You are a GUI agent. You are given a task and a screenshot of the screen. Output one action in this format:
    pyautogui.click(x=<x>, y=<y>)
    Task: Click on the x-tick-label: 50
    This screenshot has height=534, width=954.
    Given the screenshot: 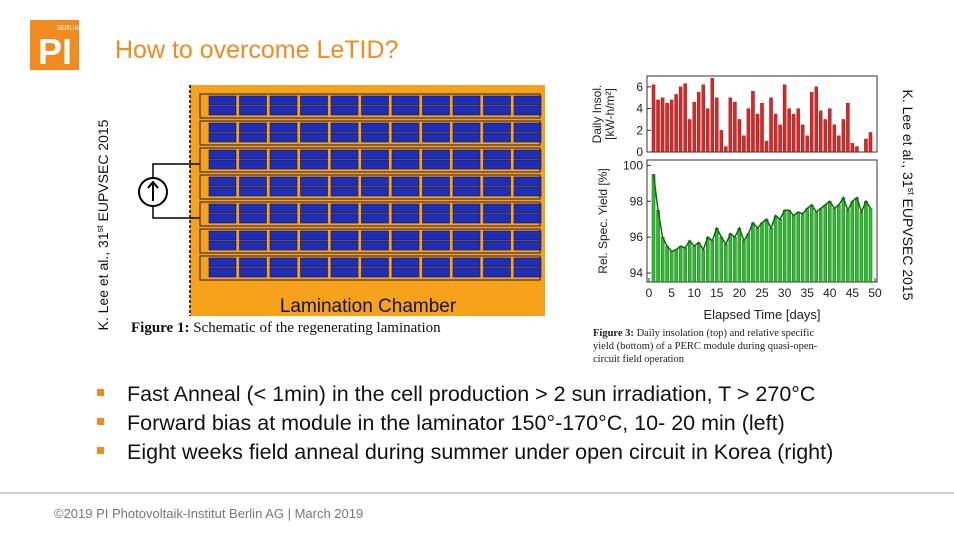 What is the action you would take?
    pyautogui.click(x=875, y=293)
    